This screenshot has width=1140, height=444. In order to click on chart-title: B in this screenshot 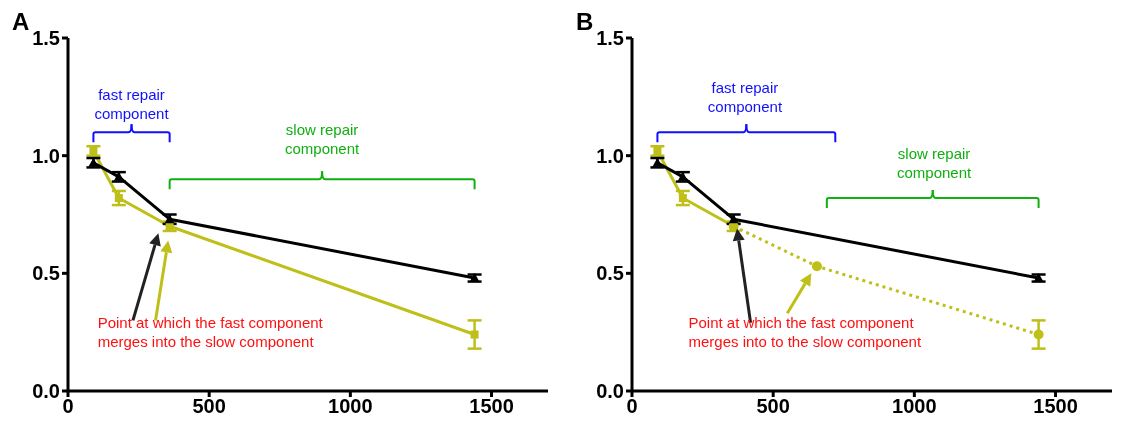, I will do `click(585, 22)`.